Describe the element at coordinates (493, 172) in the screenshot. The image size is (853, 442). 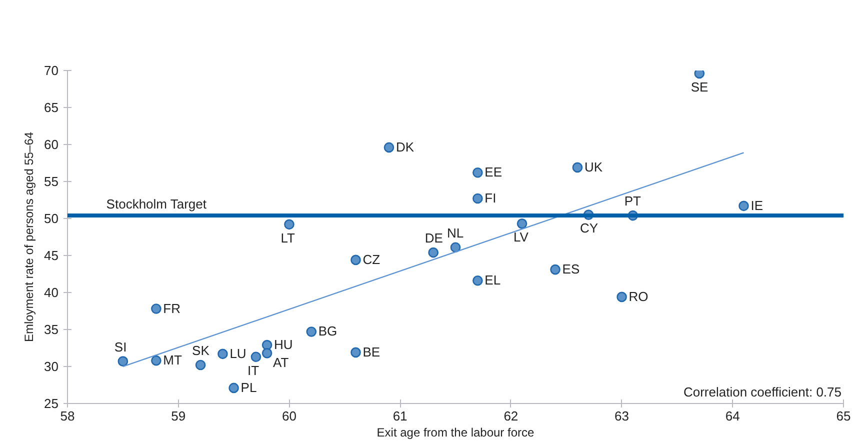
I see `annotation: EE` at that location.